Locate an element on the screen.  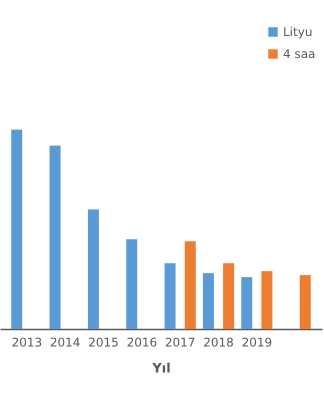
x-tick-label: 2017 is located at coordinates (180, 343).